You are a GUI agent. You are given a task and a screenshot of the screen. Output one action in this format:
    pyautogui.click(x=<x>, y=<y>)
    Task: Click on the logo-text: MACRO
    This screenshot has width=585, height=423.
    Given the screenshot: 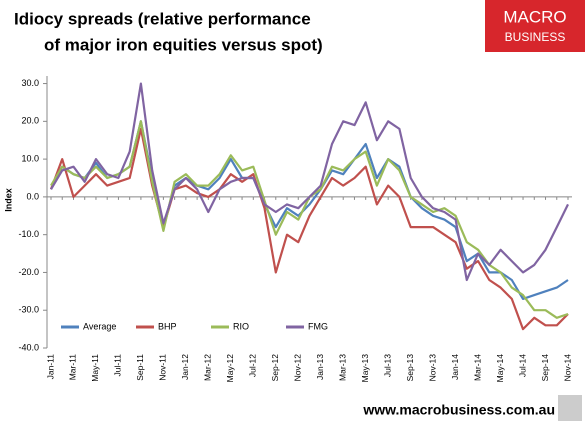 What is the action you would take?
    pyautogui.click(x=534, y=16)
    